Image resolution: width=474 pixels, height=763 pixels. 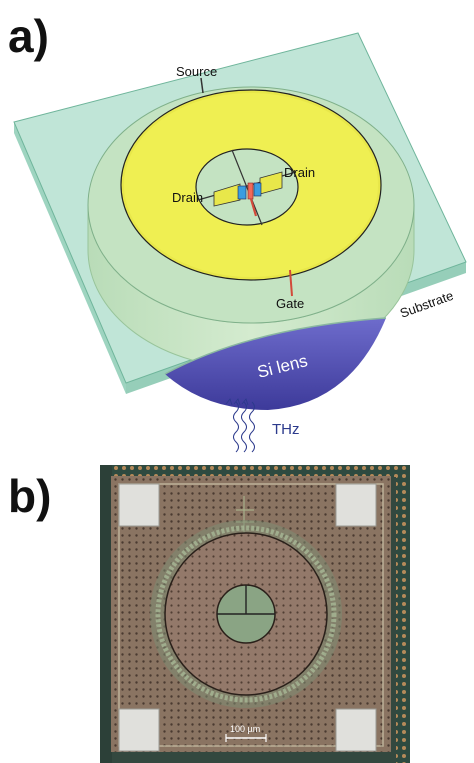 I want to click on panel-a-label: a), so click(x=28, y=36).